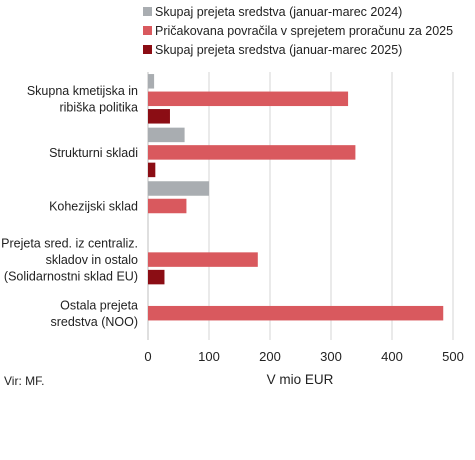  Describe the element at coordinates (82, 91) in the screenshot. I see `category-label: Skupna kmetijska in` at that location.